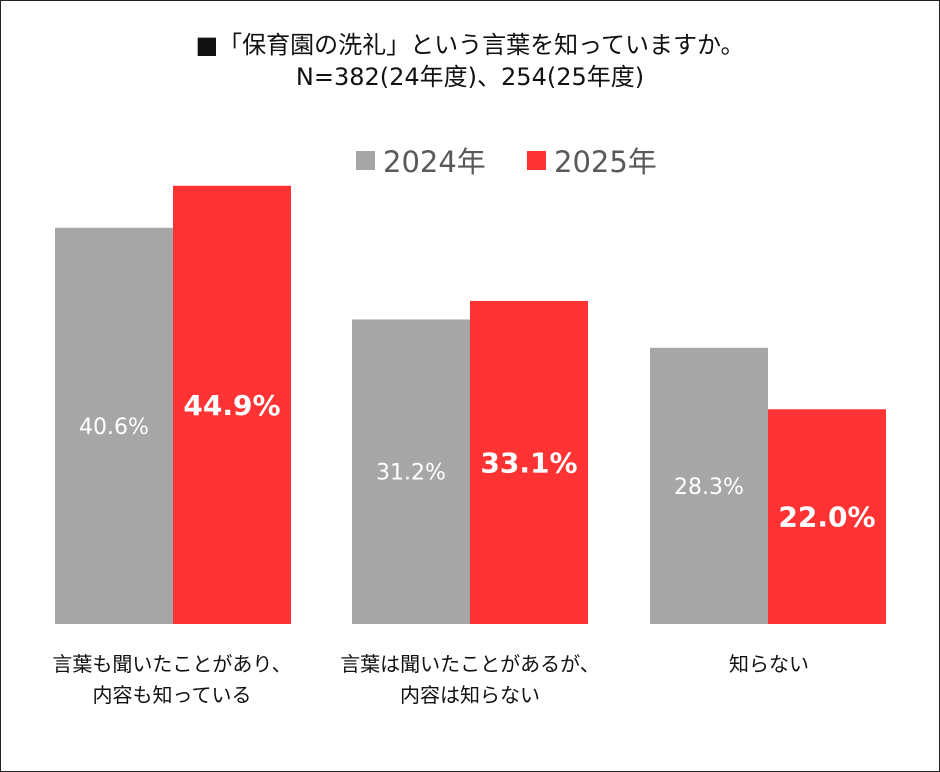 The image size is (940, 772). I want to click on legend-item-2025: 2025年, so click(592, 160).